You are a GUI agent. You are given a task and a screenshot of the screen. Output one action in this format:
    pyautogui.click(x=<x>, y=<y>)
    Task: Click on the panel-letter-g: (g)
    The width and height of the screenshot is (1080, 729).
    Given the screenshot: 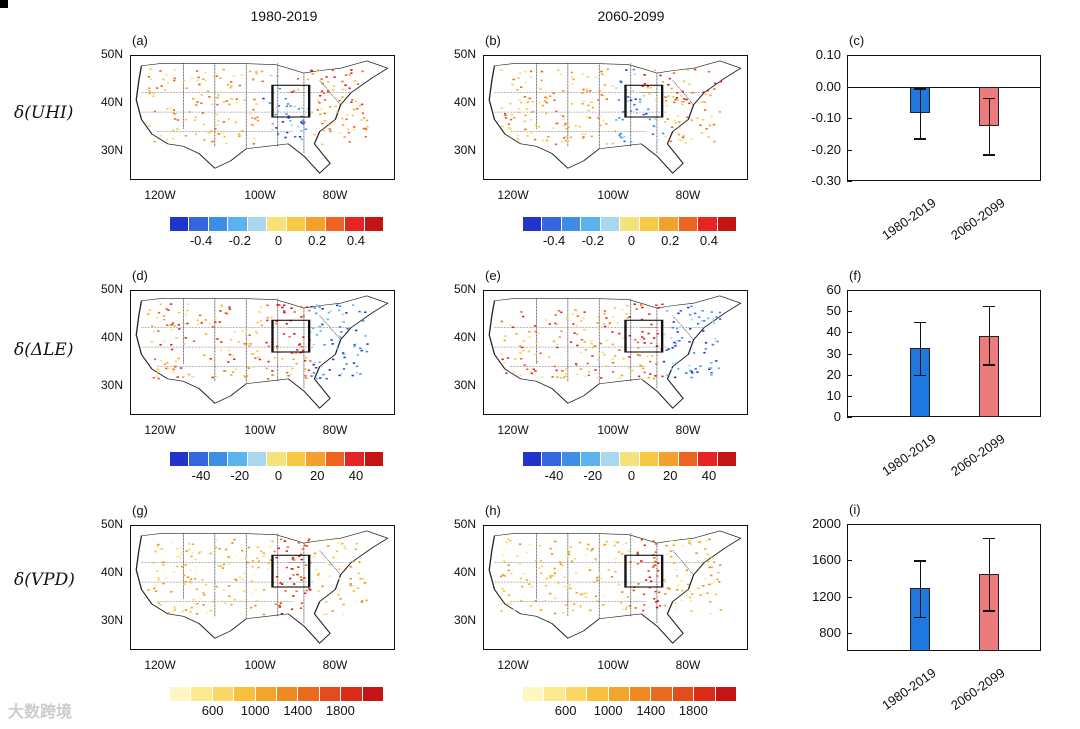 What is the action you would take?
    pyautogui.click(x=140, y=510)
    